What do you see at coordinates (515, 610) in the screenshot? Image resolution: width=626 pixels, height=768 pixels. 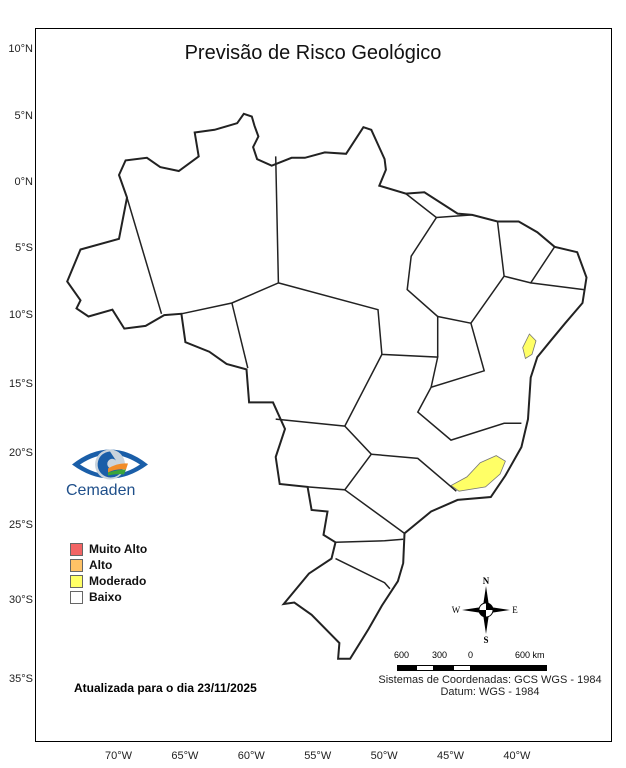 I see `compass-e: E` at bounding box center [515, 610].